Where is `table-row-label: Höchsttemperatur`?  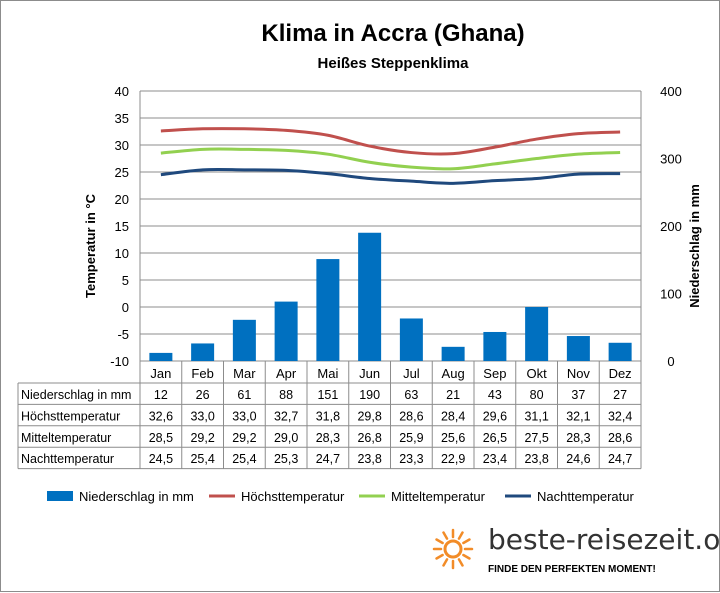
table-row-label: Höchsttemperatur is located at coordinates (70, 416).